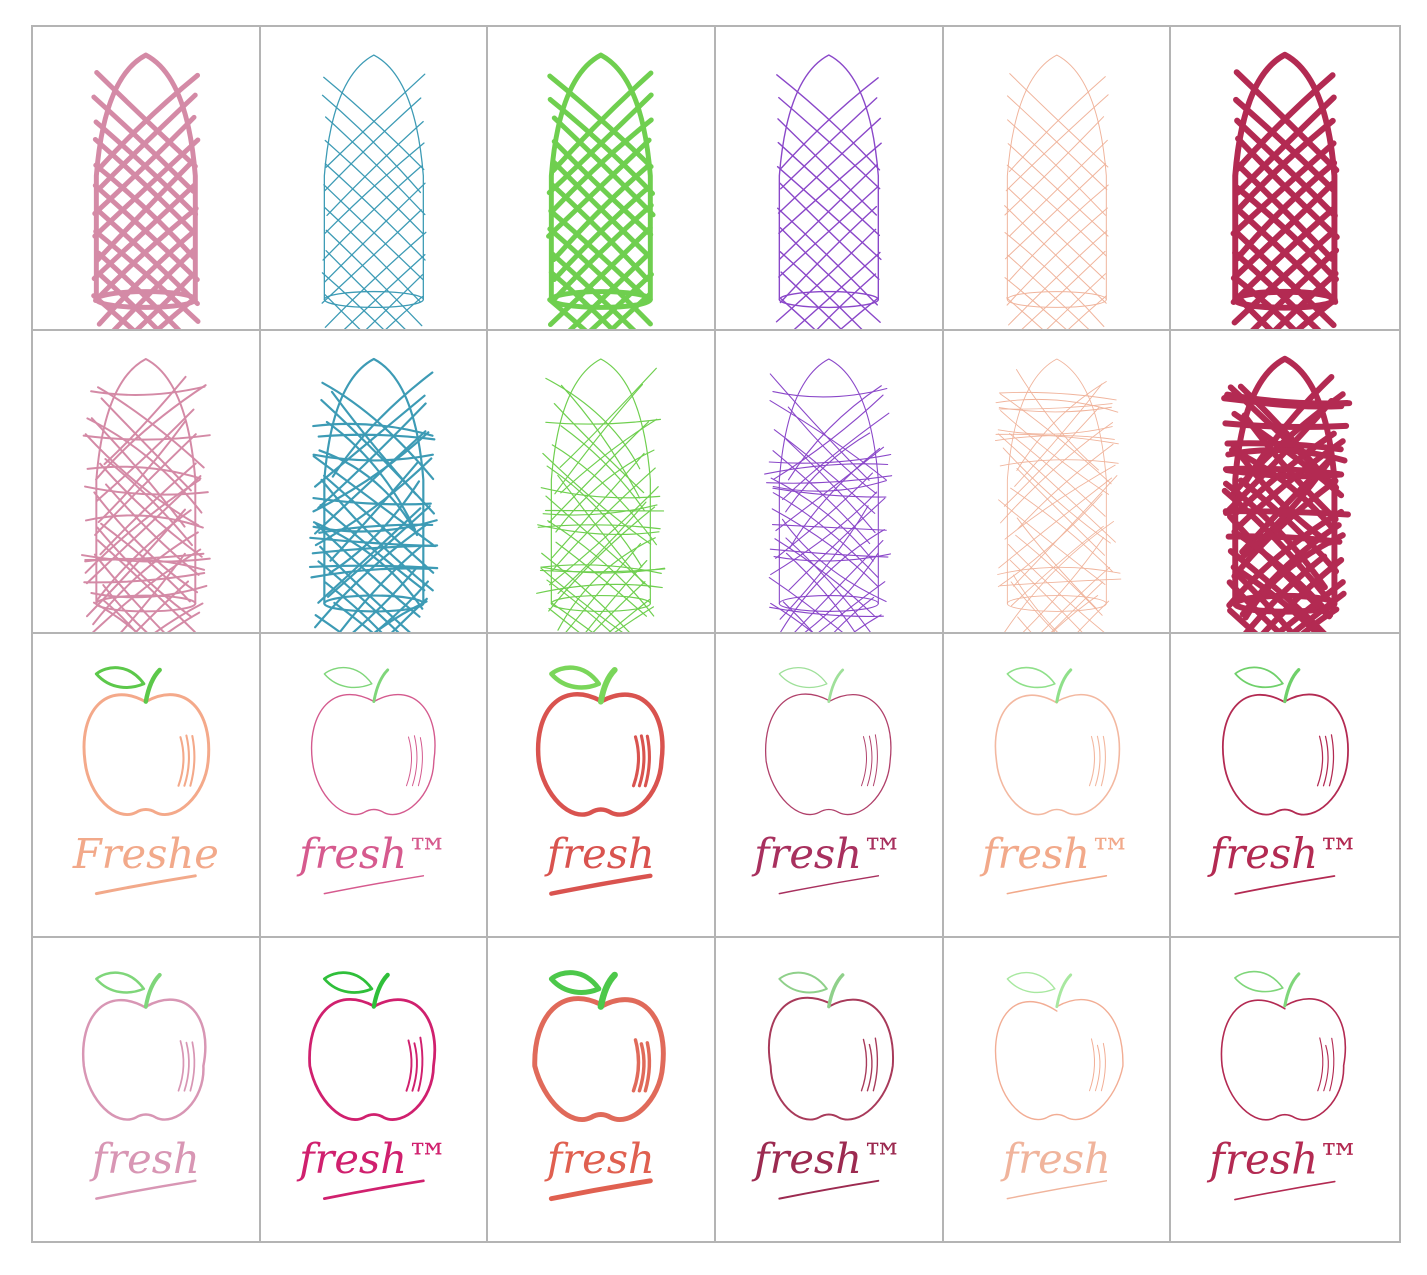  I want to click on sketch-cell-r0-c1, so click(374, 179).